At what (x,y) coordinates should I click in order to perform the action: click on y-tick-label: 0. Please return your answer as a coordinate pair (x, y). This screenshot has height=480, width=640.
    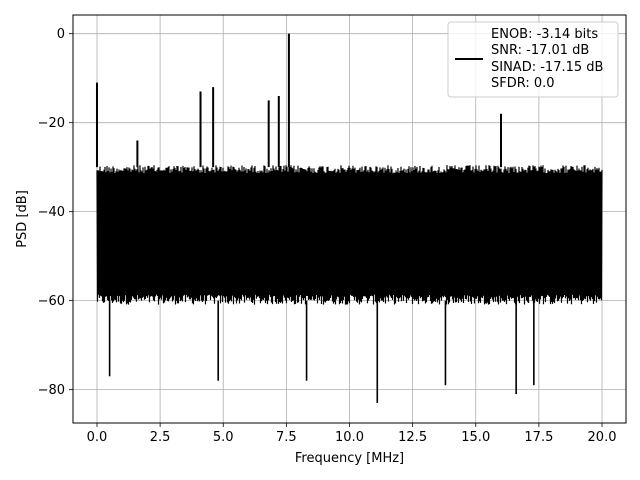
    Looking at the image, I should click on (61, 34).